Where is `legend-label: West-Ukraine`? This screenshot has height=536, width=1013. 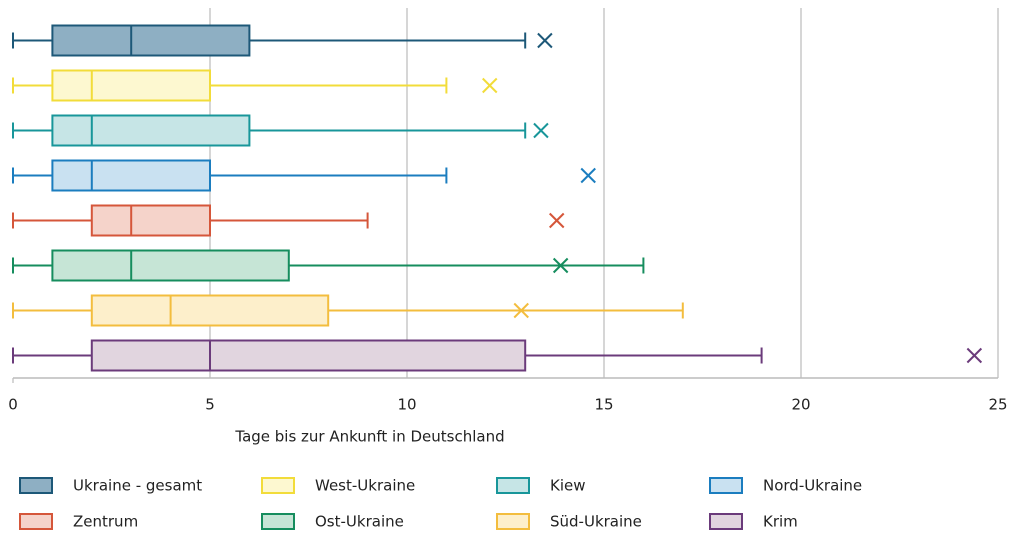 legend-label: West-Ukraine is located at coordinates (365, 486).